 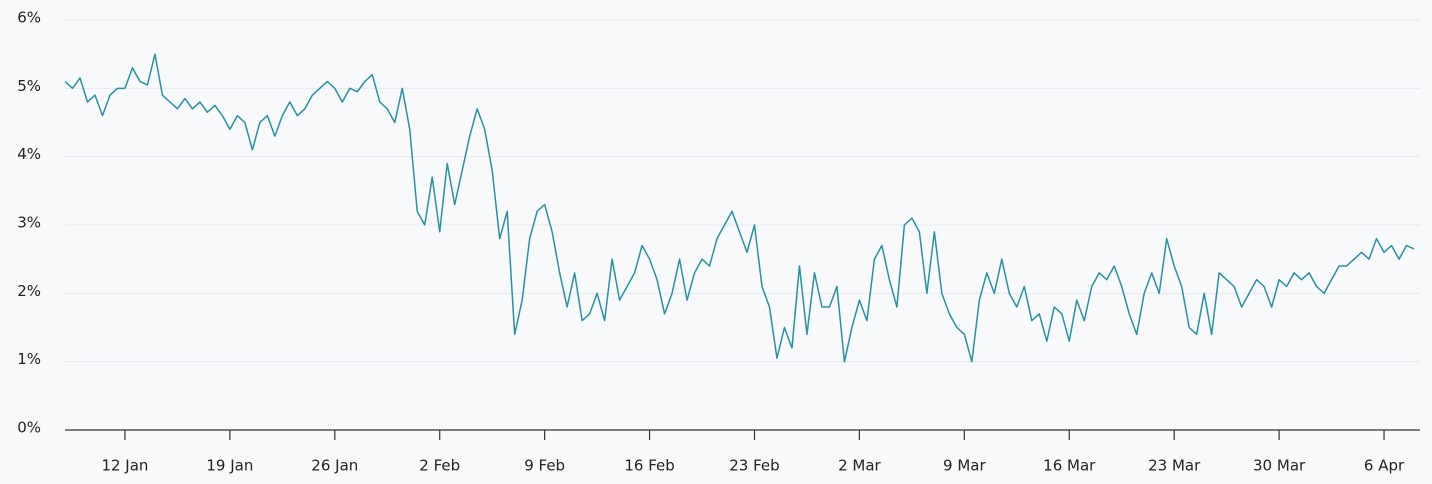 What do you see at coordinates (29, 86) in the screenshot?
I see `y-tick-label: 5%` at bounding box center [29, 86].